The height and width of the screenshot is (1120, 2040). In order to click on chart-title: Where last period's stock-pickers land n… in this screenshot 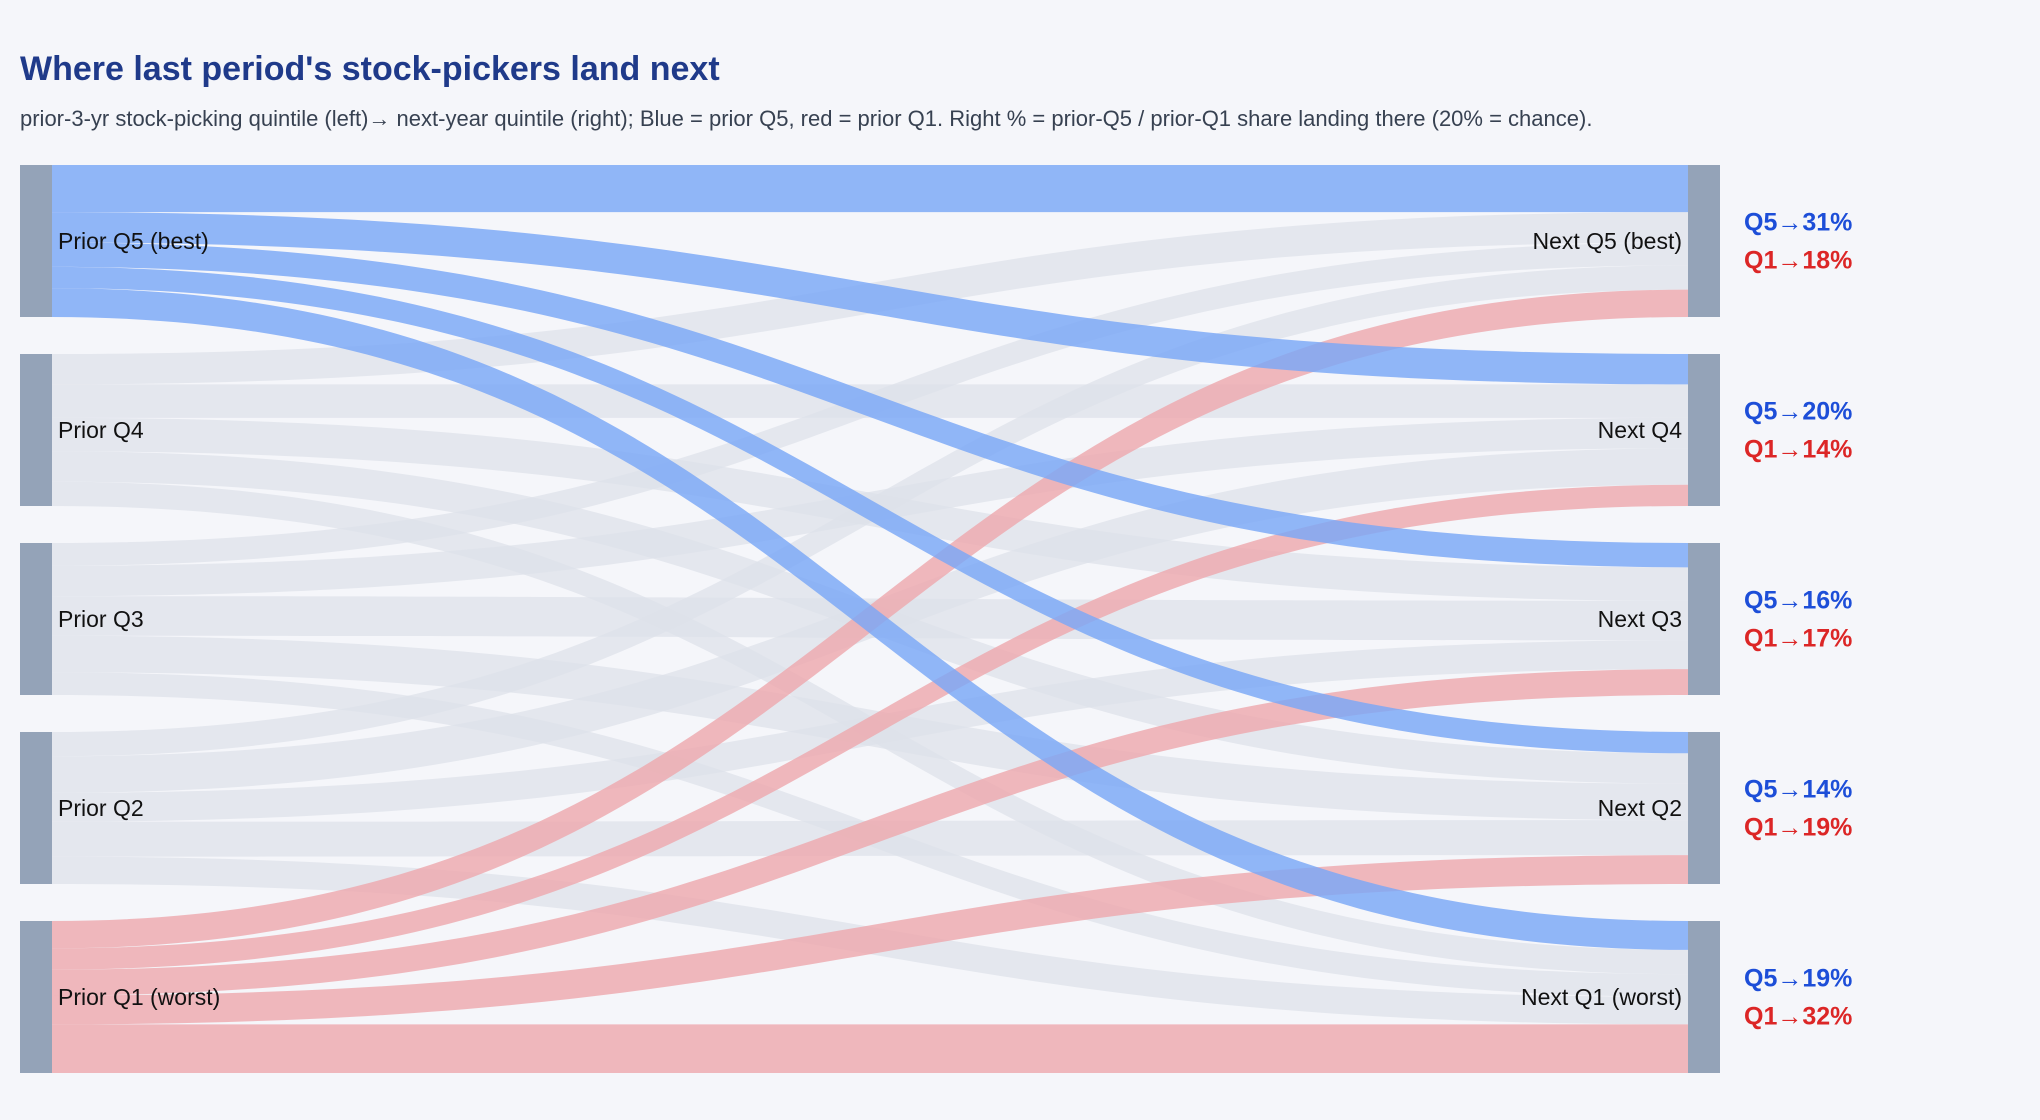, I will do `click(370, 69)`.